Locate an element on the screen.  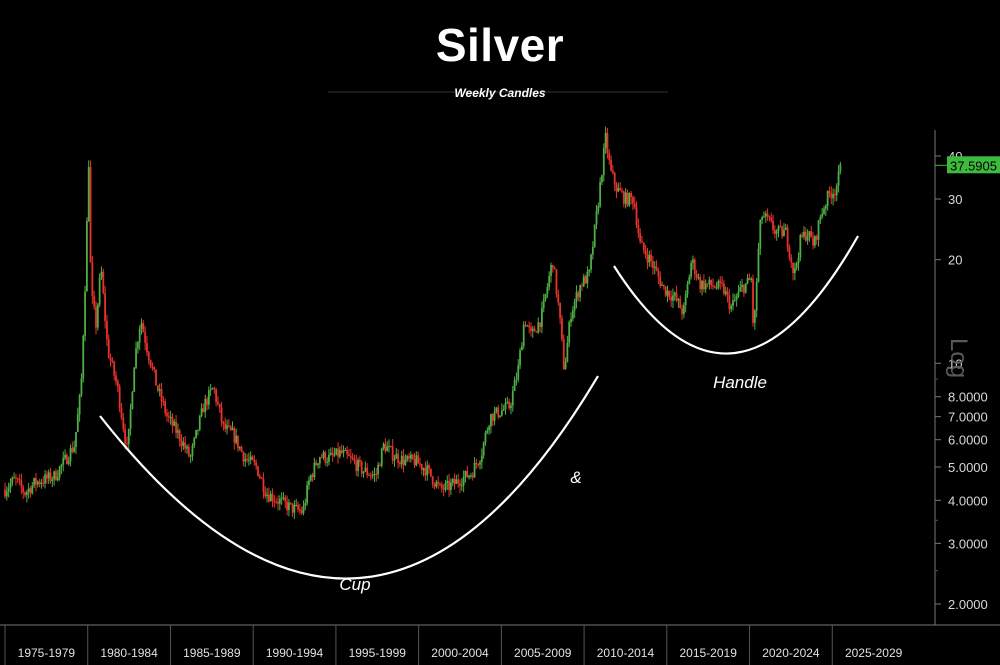
x-tick-label: 1975-1979 is located at coordinates (47, 653).